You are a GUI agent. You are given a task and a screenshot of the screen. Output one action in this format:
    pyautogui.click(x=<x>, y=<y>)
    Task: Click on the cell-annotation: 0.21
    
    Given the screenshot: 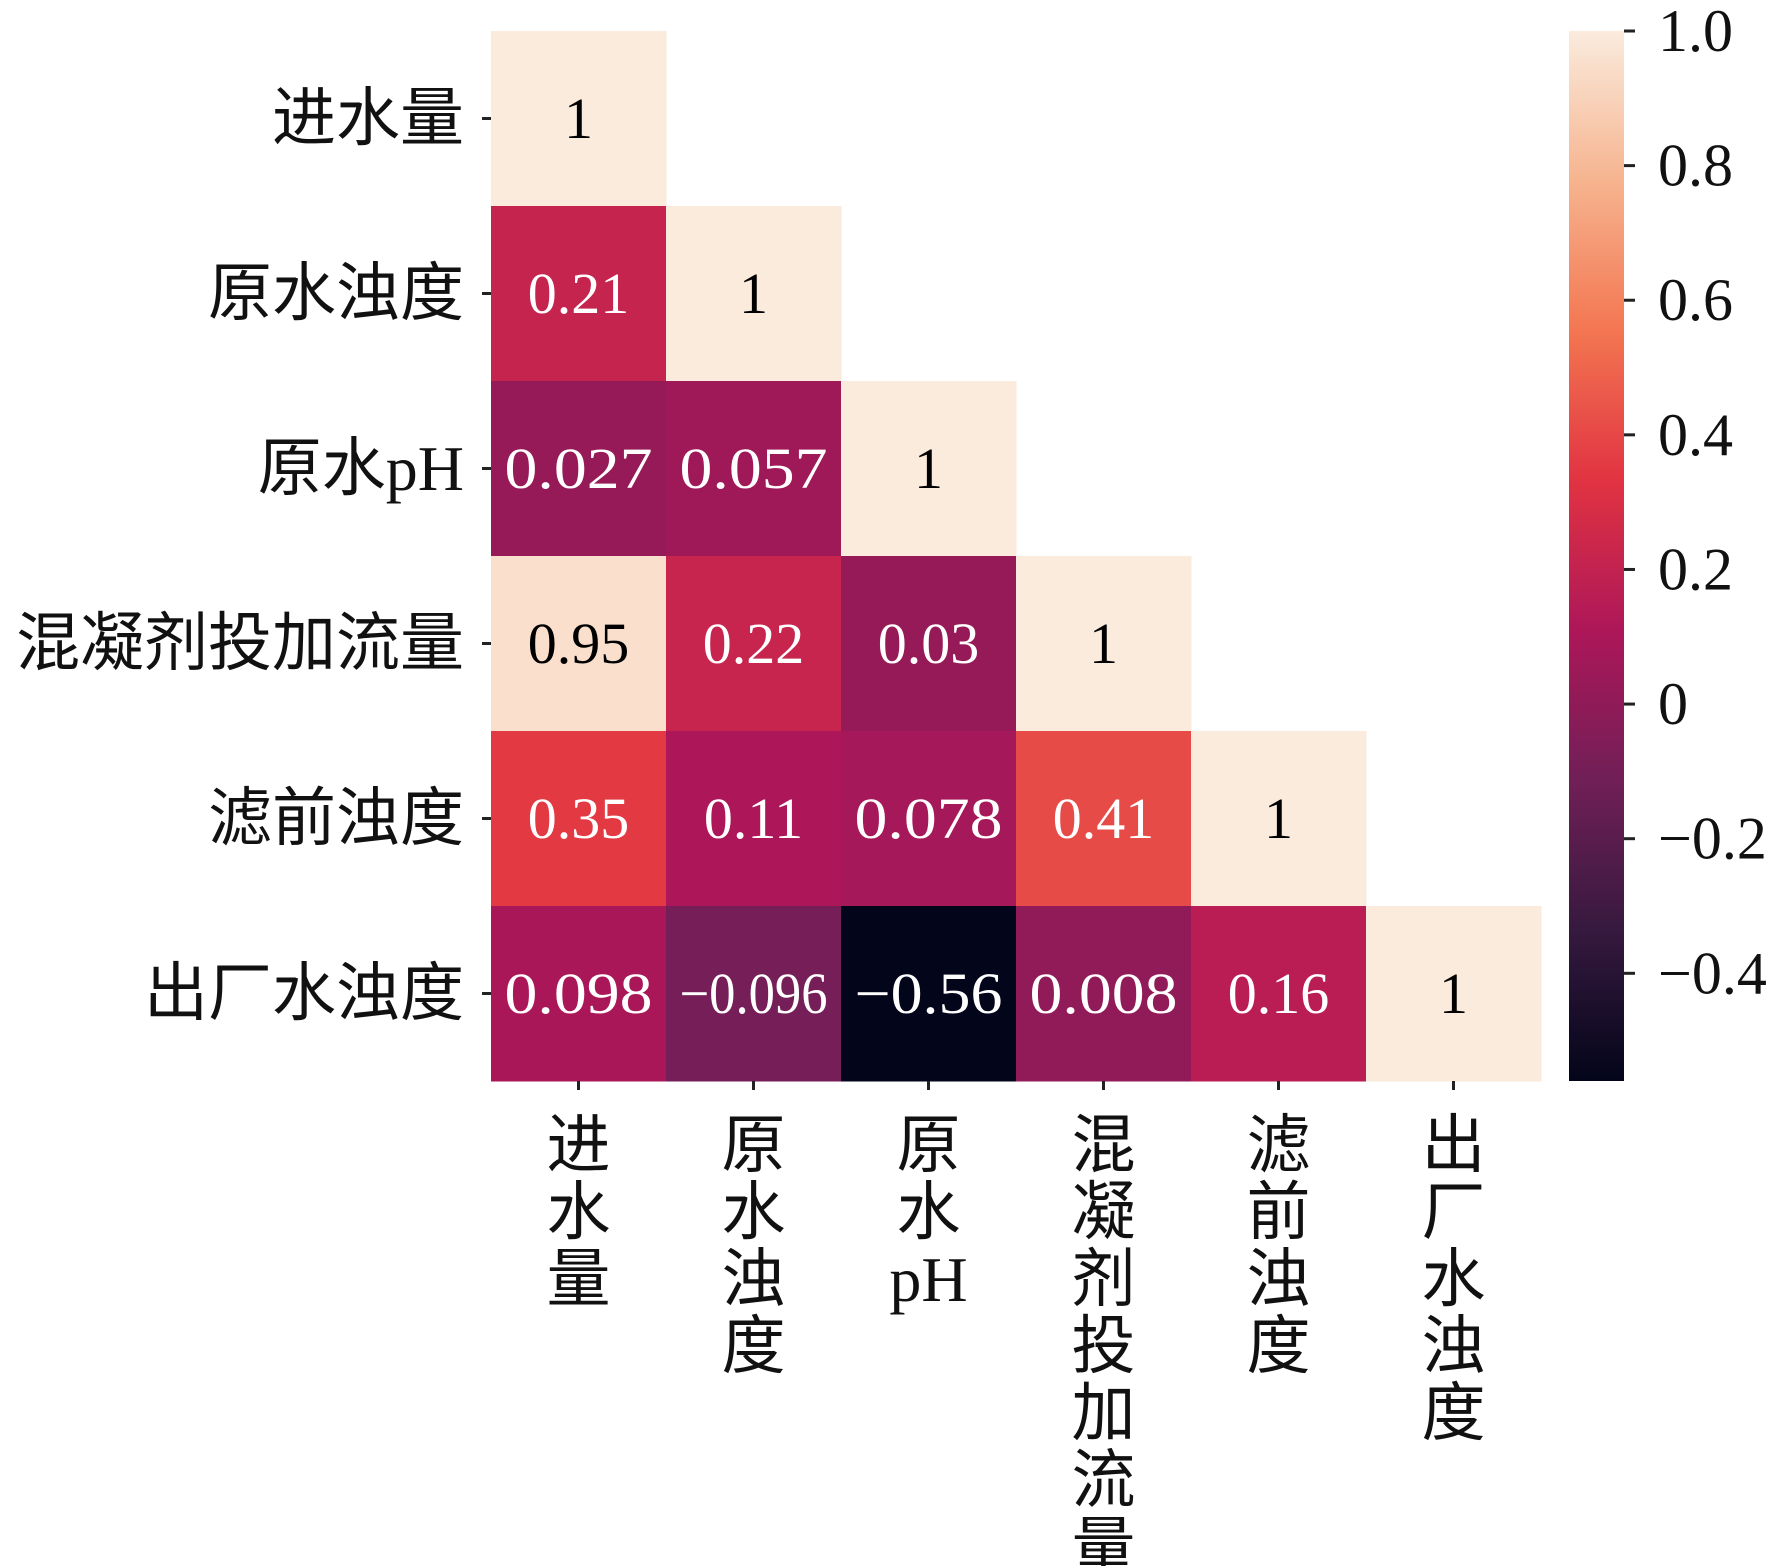 What is the action you would take?
    pyautogui.click(x=579, y=293)
    